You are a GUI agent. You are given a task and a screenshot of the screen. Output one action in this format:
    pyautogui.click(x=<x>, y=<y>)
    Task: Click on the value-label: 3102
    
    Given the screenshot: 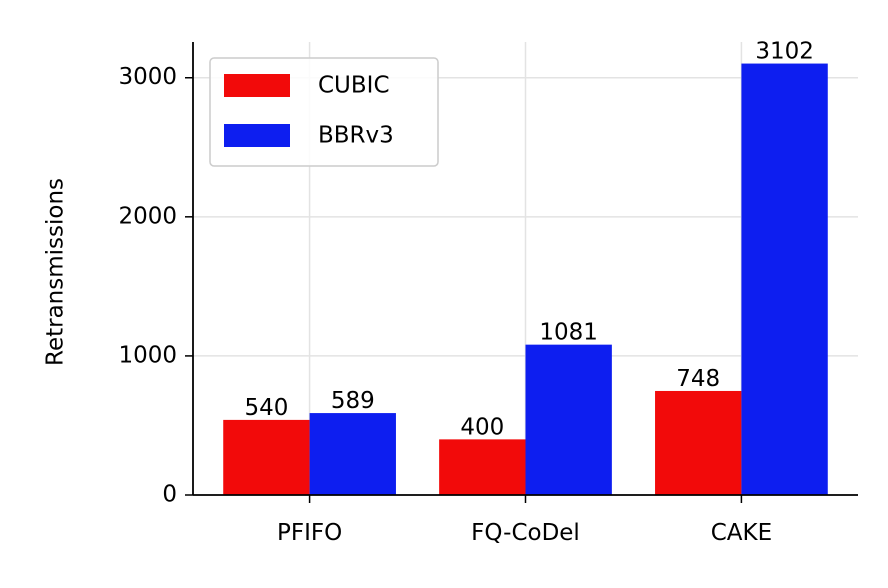 What is the action you would take?
    pyautogui.click(x=784, y=52)
    